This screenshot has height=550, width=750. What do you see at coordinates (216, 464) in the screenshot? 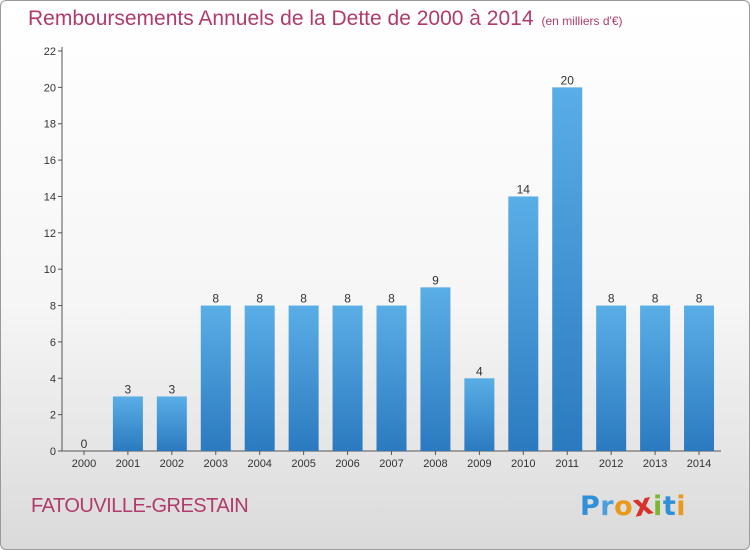
I see `x-tick-label: 2003` at bounding box center [216, 464].